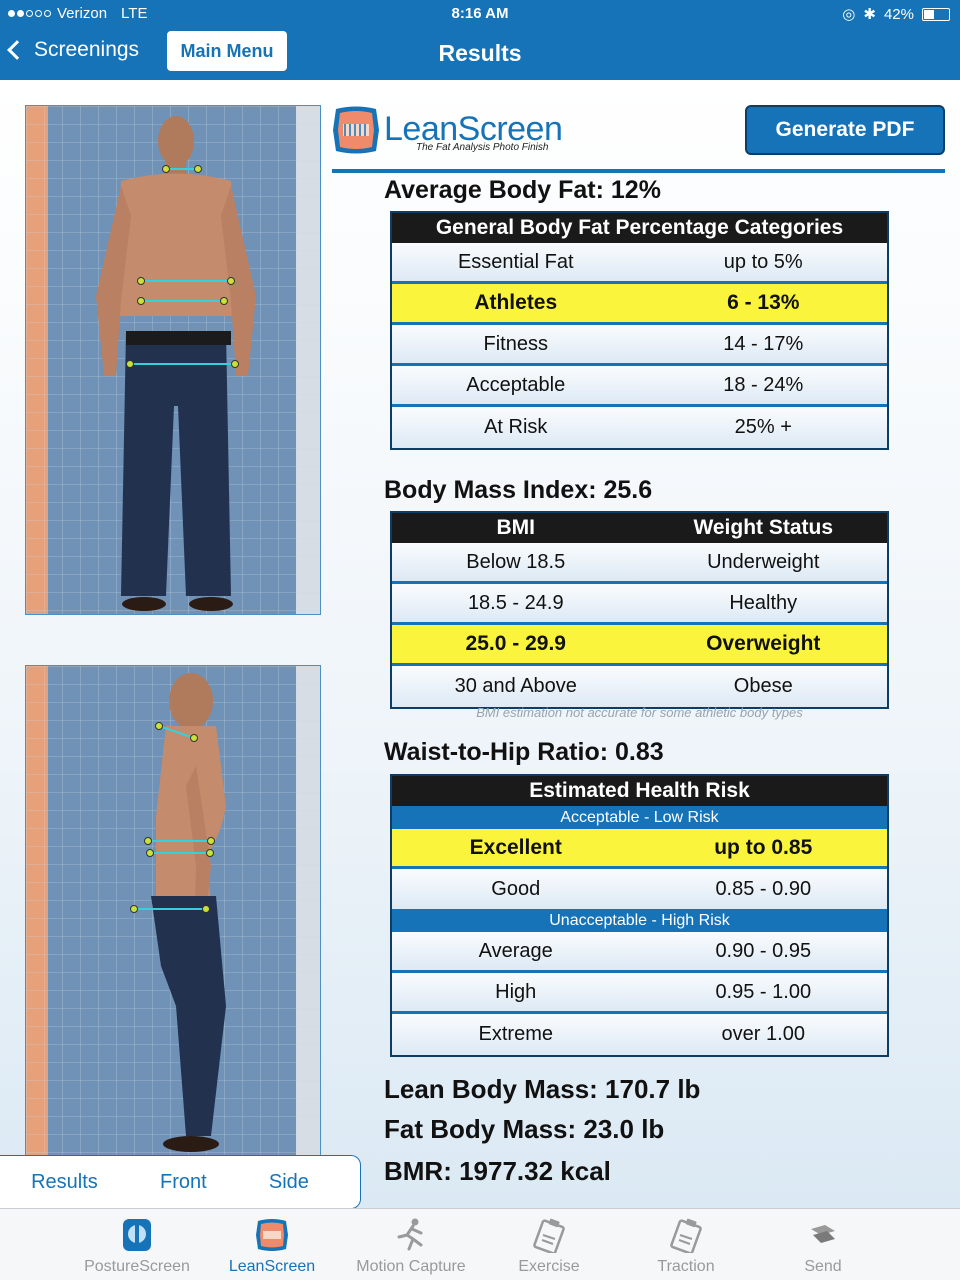  I want to click on nav-bar: Screenings Main Menu Results, so click(480, 53).